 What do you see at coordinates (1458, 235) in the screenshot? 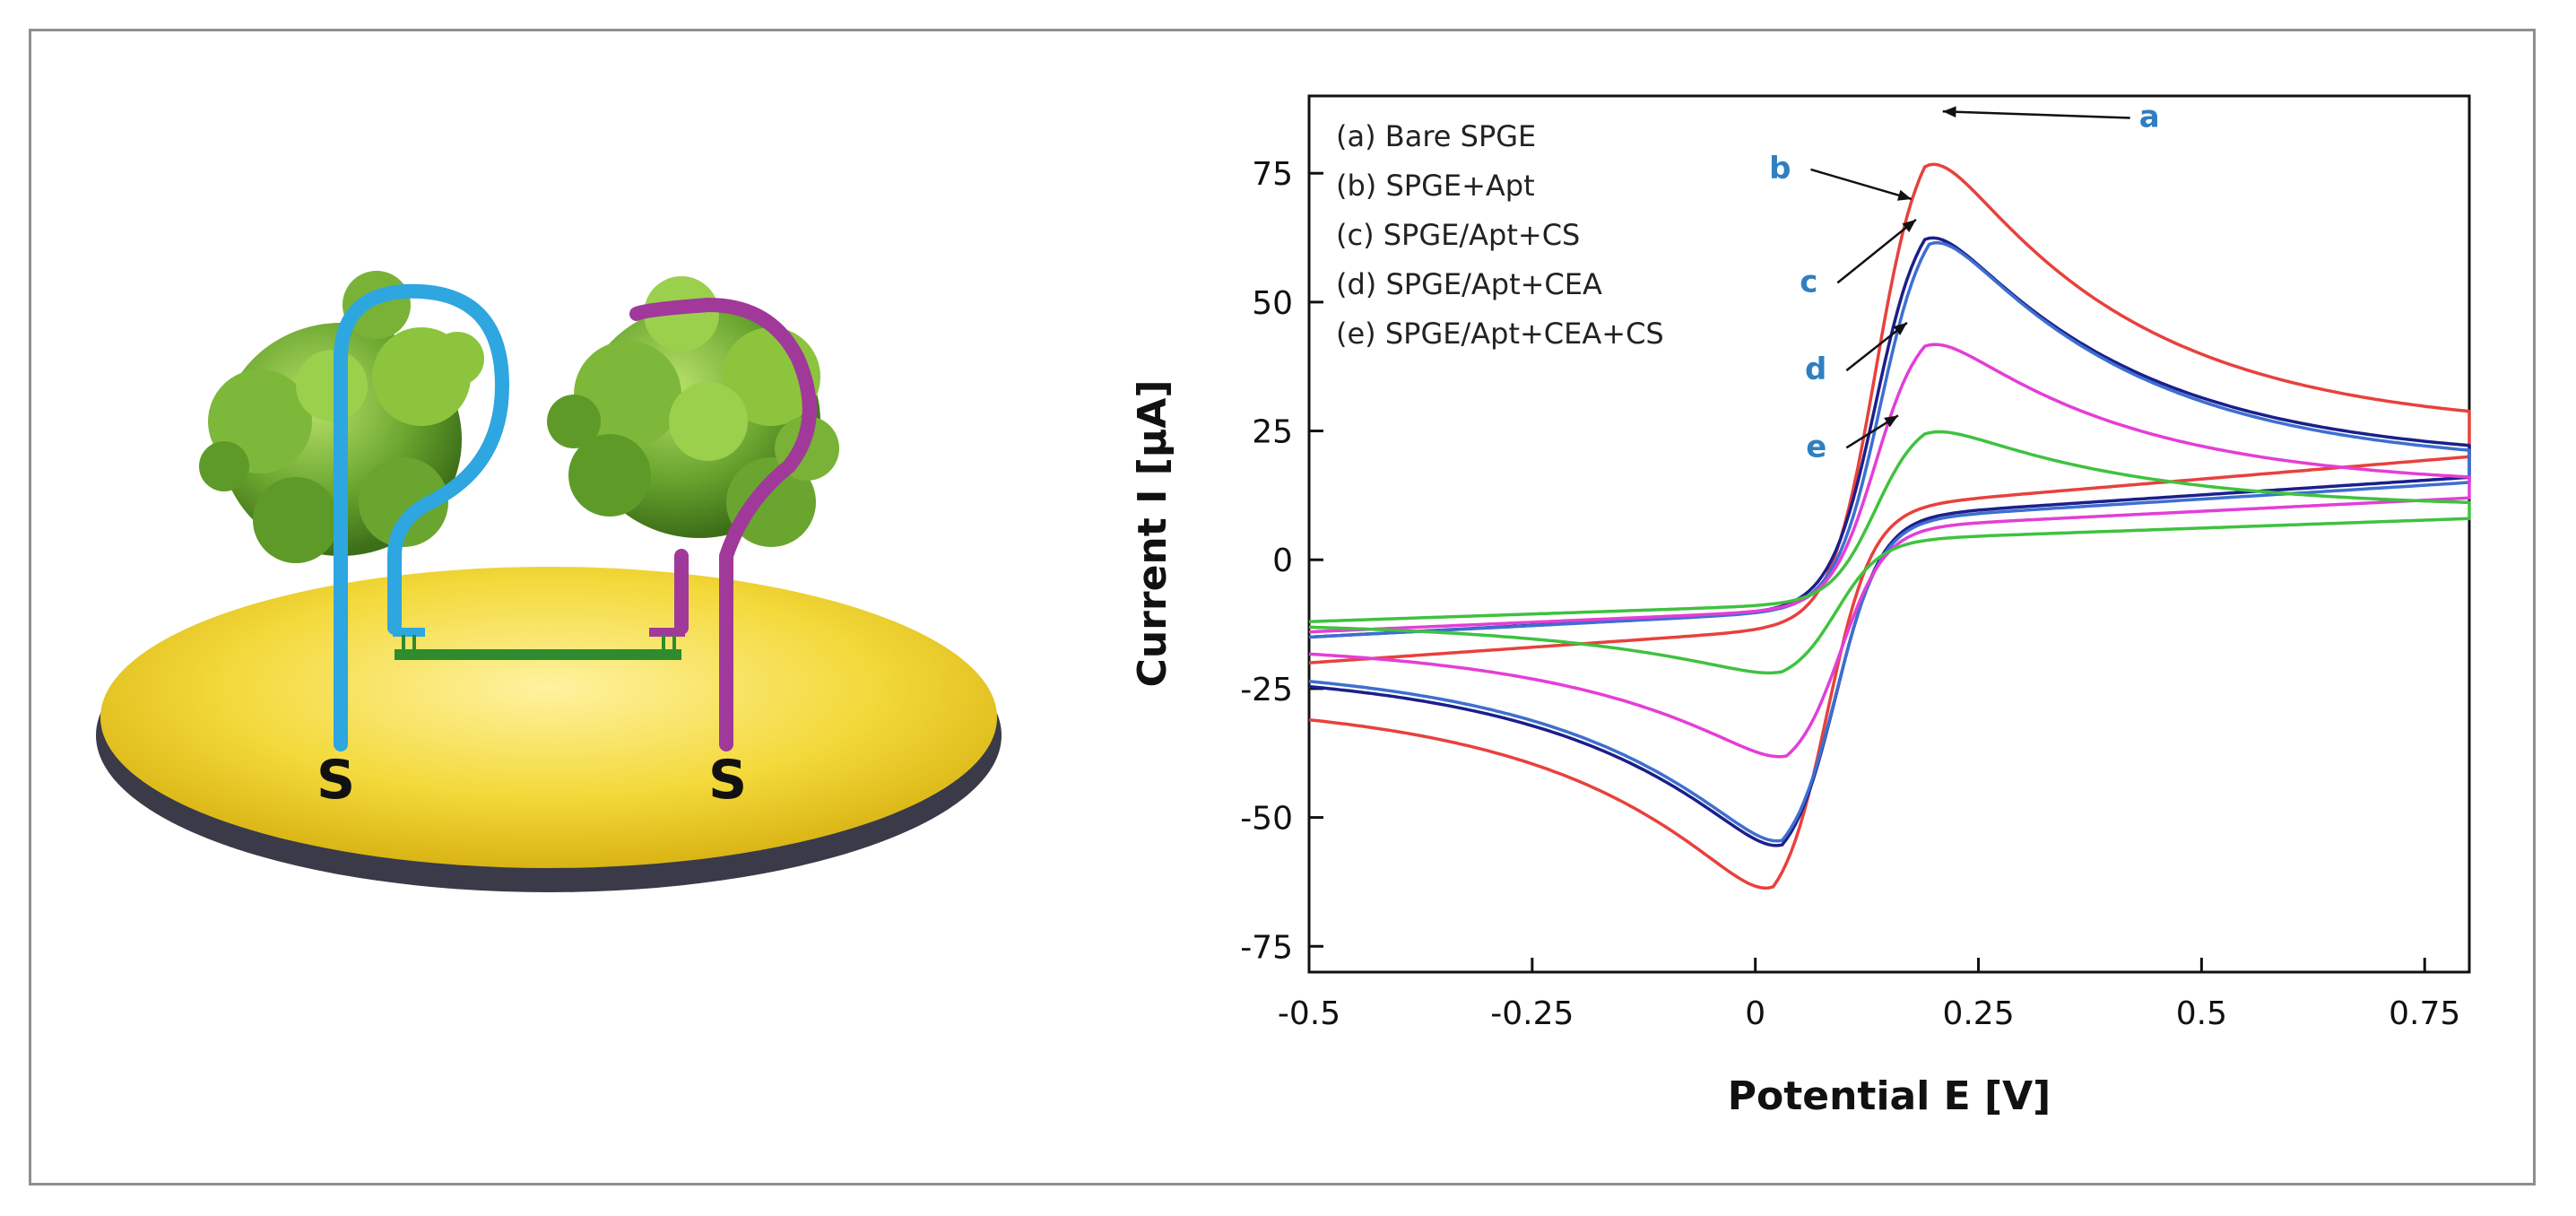
I see `legend-entry-c: (c) SPGE/Apt+CS` at bounding box center [1458, 235].